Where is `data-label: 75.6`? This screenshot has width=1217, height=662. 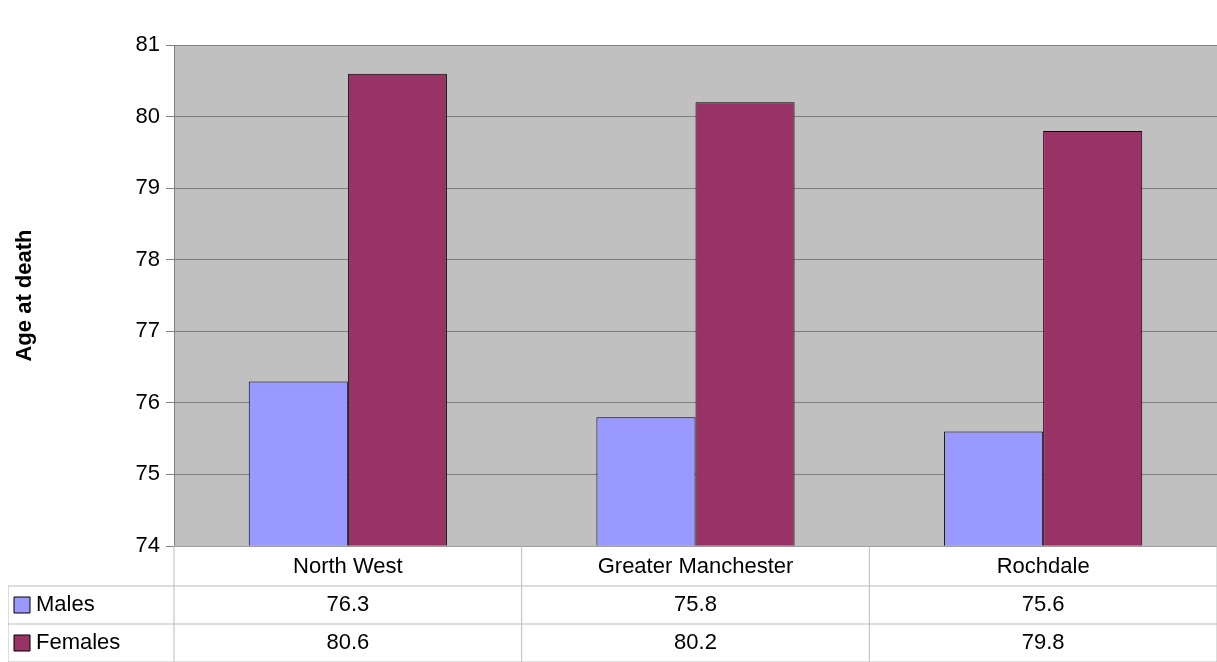
data-label: 75.6 is located at coordinates (1043, 604).